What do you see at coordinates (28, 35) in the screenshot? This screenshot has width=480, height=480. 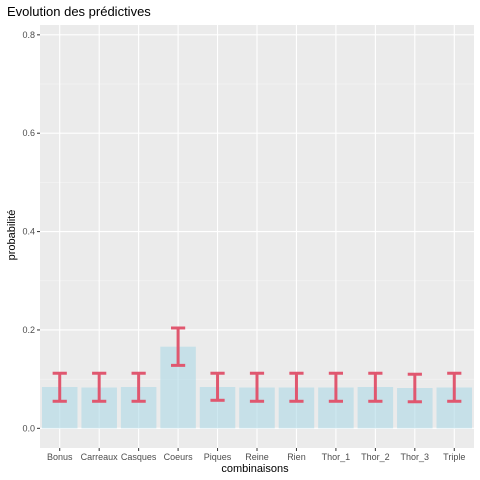 I see `y-tick-label: 0.8` at bounding box center [28, 35].